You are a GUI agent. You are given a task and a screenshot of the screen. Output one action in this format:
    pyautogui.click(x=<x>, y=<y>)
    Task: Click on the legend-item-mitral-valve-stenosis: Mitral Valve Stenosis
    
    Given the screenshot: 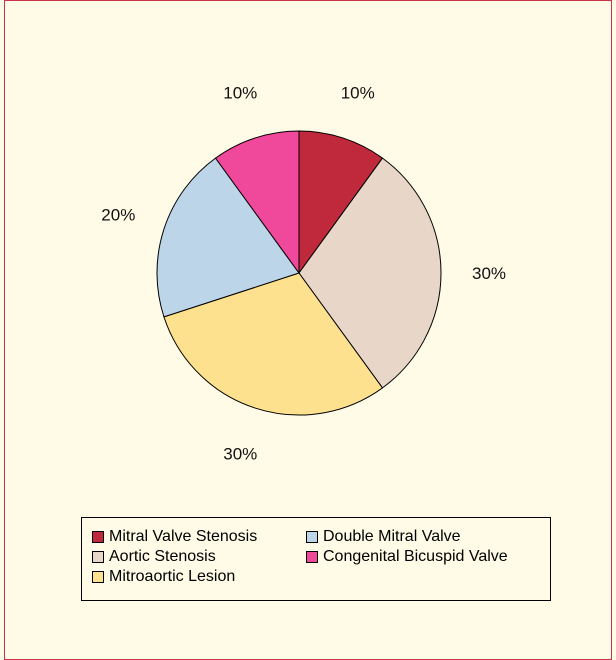 What is the action you would take?
    pyautogui.click(x=174, y=537)
    